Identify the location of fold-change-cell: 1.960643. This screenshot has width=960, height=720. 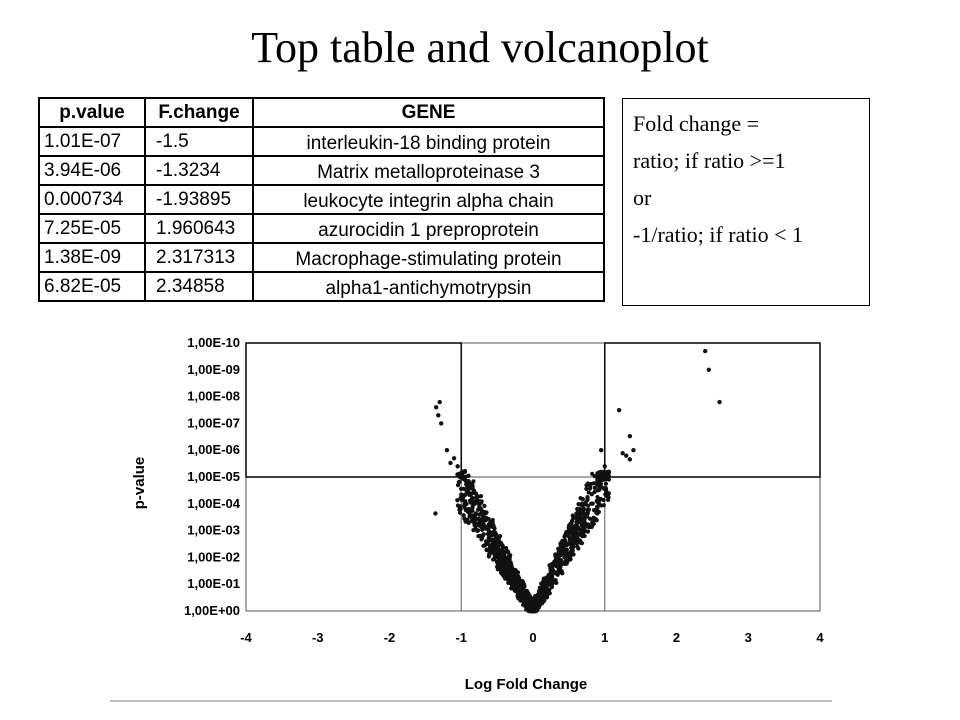
(199, 228).